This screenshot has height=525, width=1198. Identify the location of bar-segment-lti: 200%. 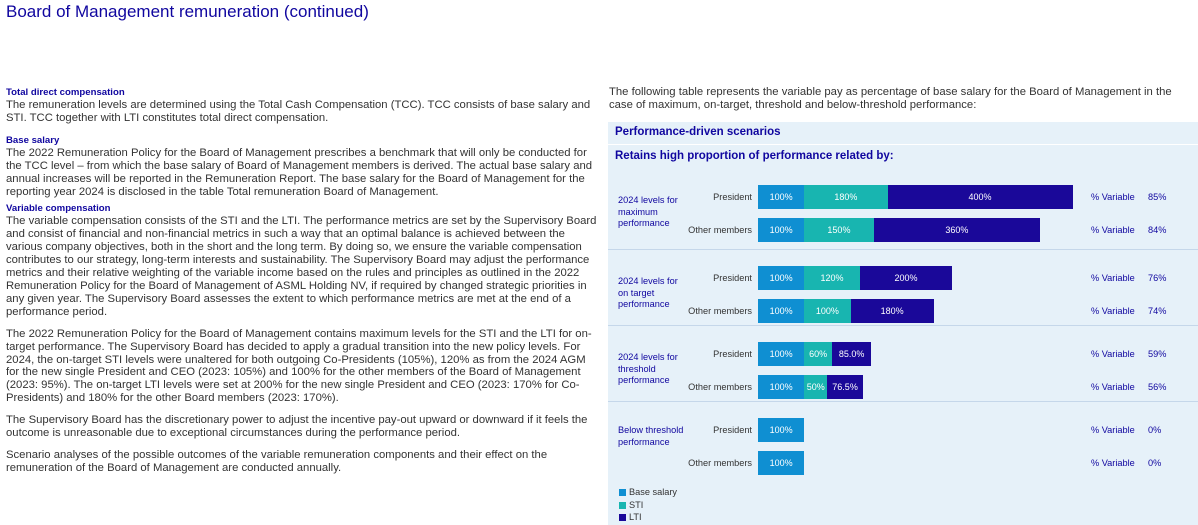
(906, 278).